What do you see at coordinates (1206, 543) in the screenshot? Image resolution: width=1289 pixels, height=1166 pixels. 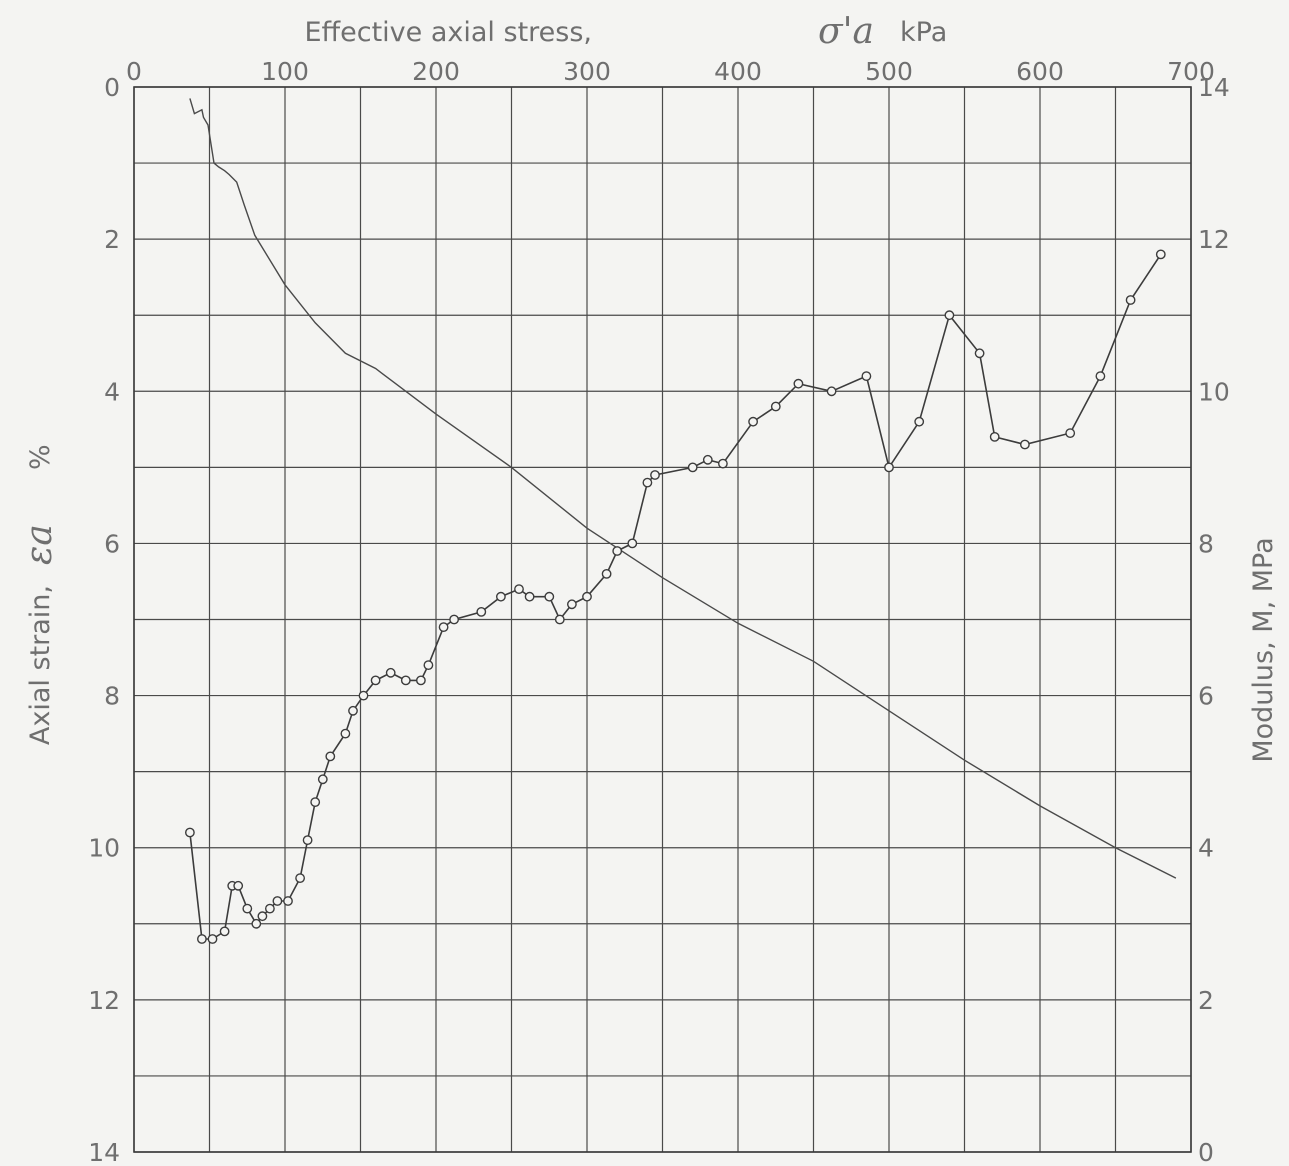 I see `y-right-tick-label: 8` at bounding box center [1206, 543].